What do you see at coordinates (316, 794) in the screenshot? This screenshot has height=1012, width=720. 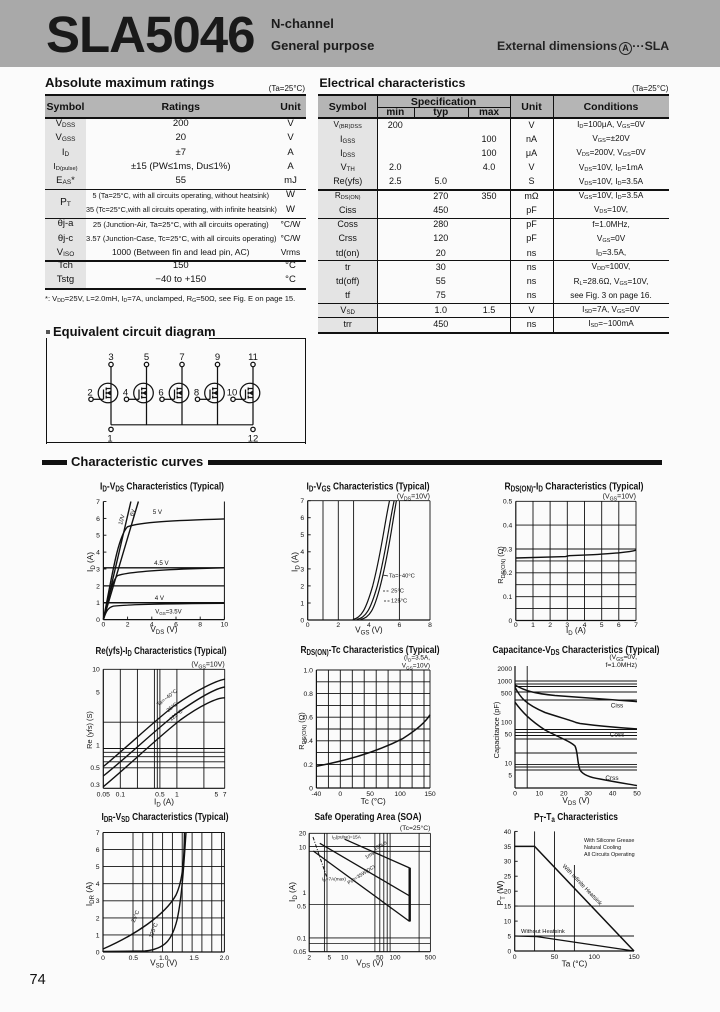 I see `svg-text: -40` at bounding box center [316, 794].